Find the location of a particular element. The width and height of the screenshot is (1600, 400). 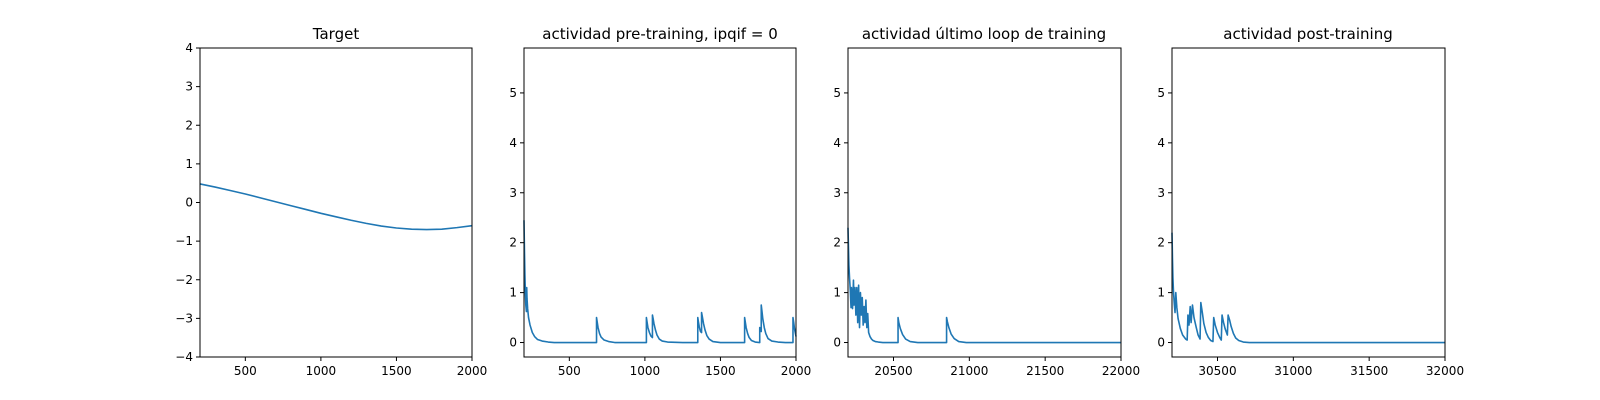

panel-title: actividad pre-training, ipqif = 0 is located at coordinates (660, 34).